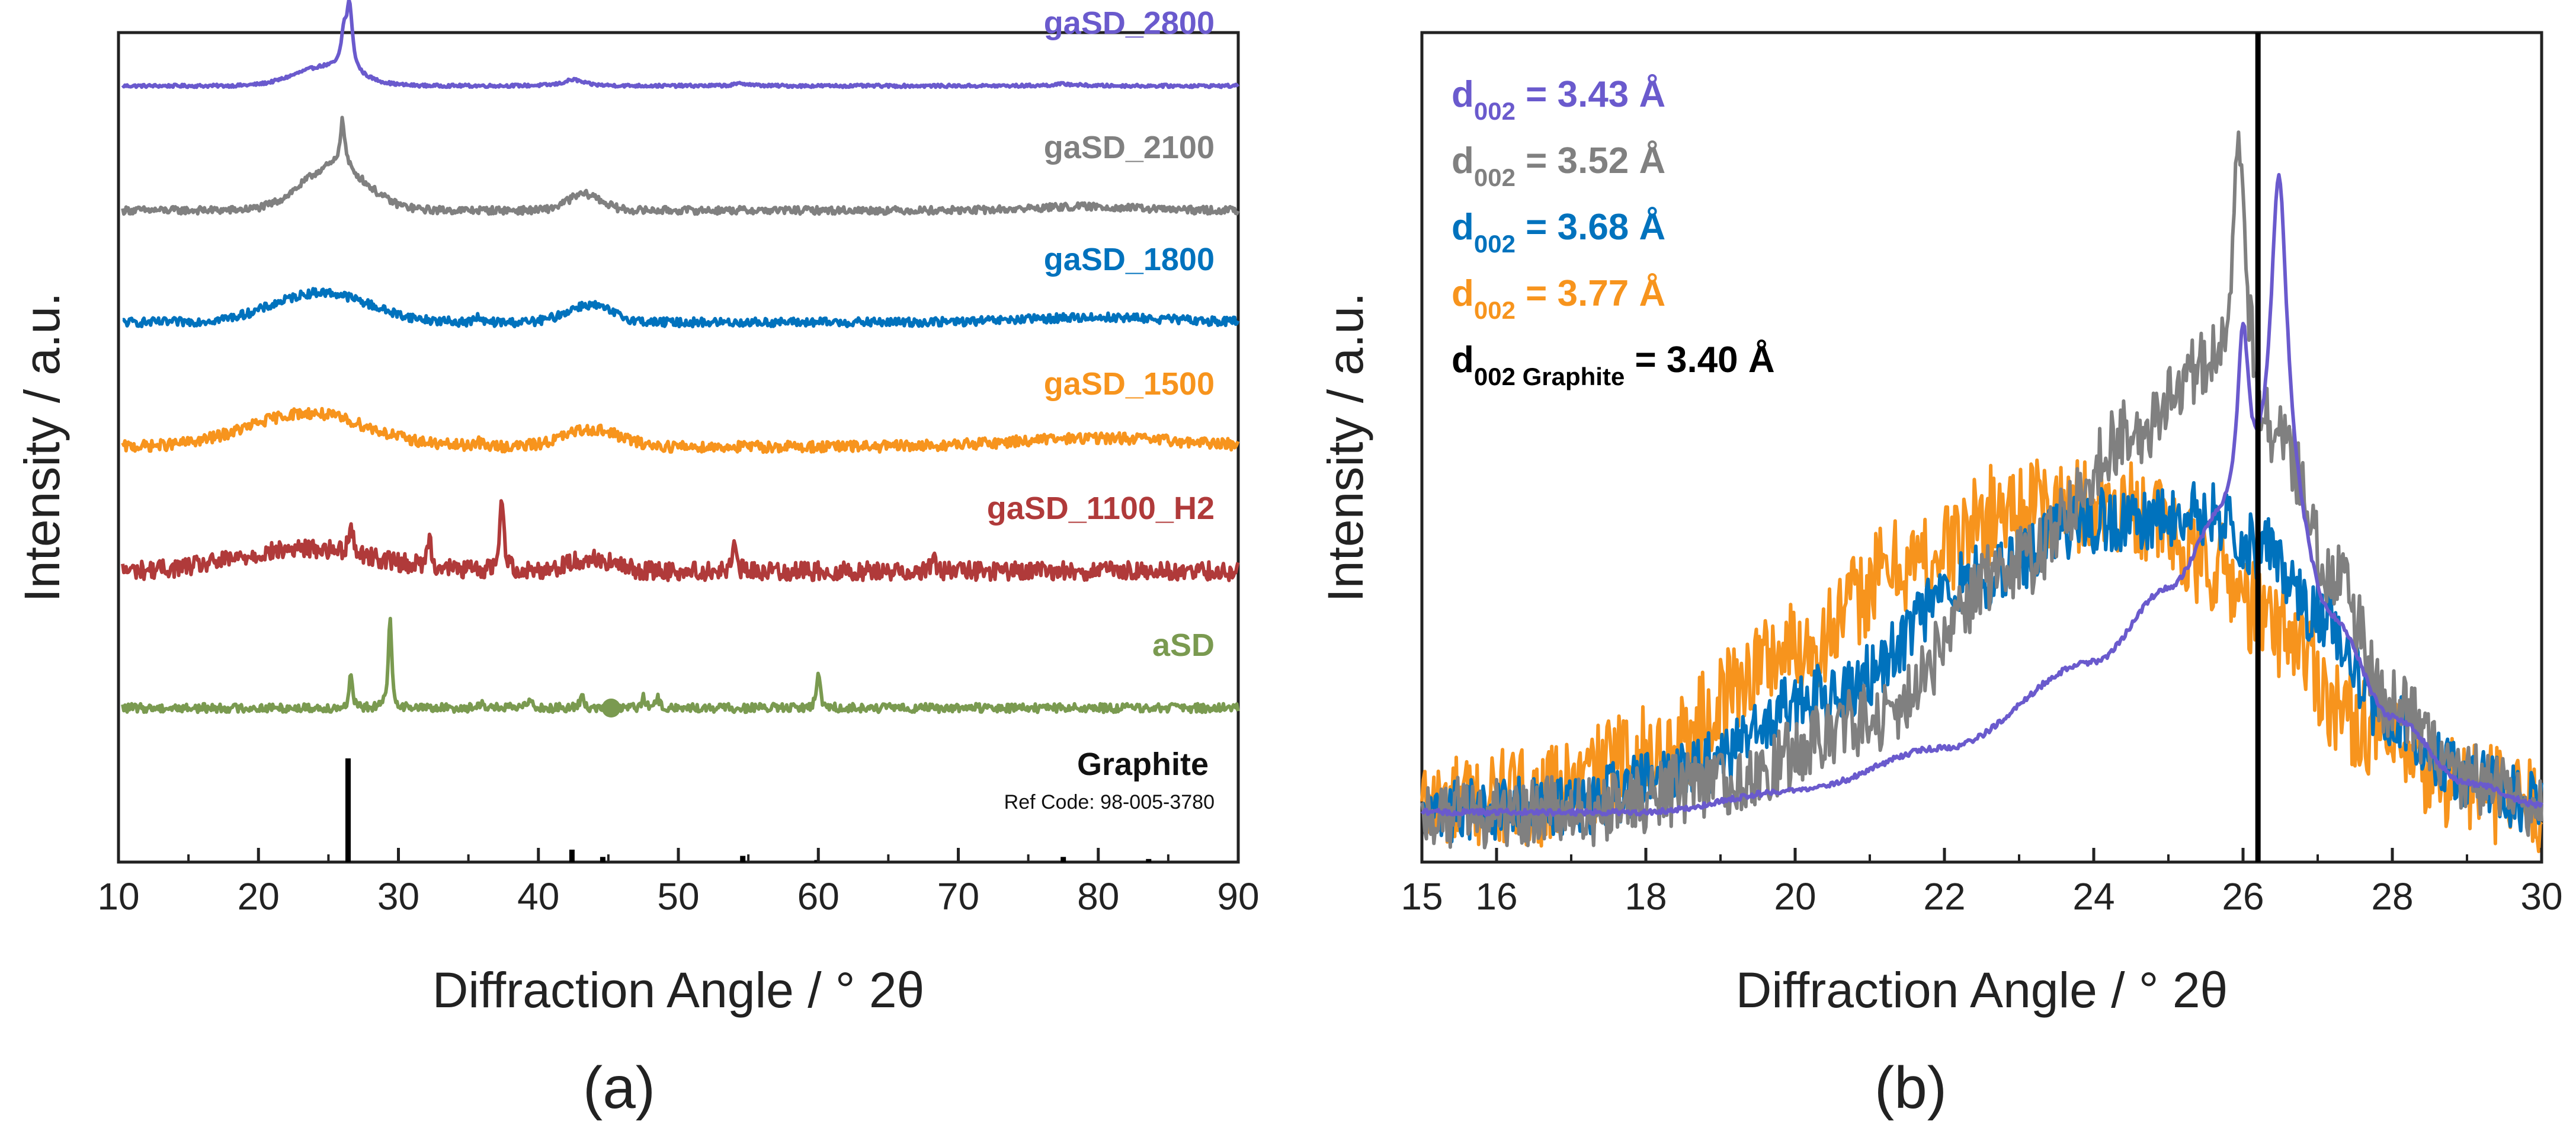 This screenshot has height=1137, width=2576. What do you see at coordinates (678, 990) in the screenshot?
I see `panel-a-xlabel: Diffraction Angle / ° 2θ` at bounding box center [678, 990].